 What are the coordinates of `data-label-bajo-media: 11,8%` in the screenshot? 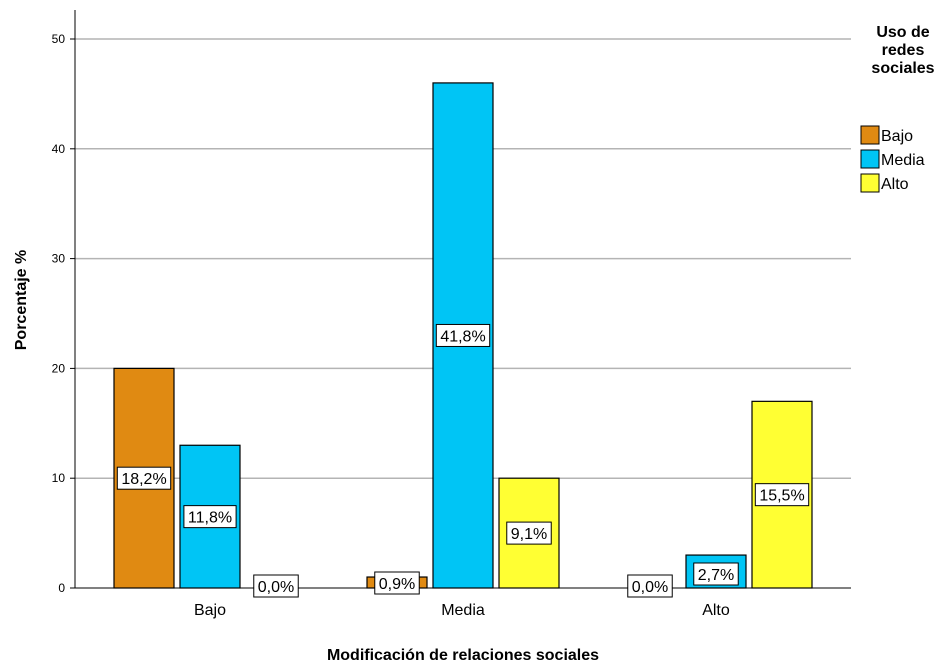 It's located at (210, 517).